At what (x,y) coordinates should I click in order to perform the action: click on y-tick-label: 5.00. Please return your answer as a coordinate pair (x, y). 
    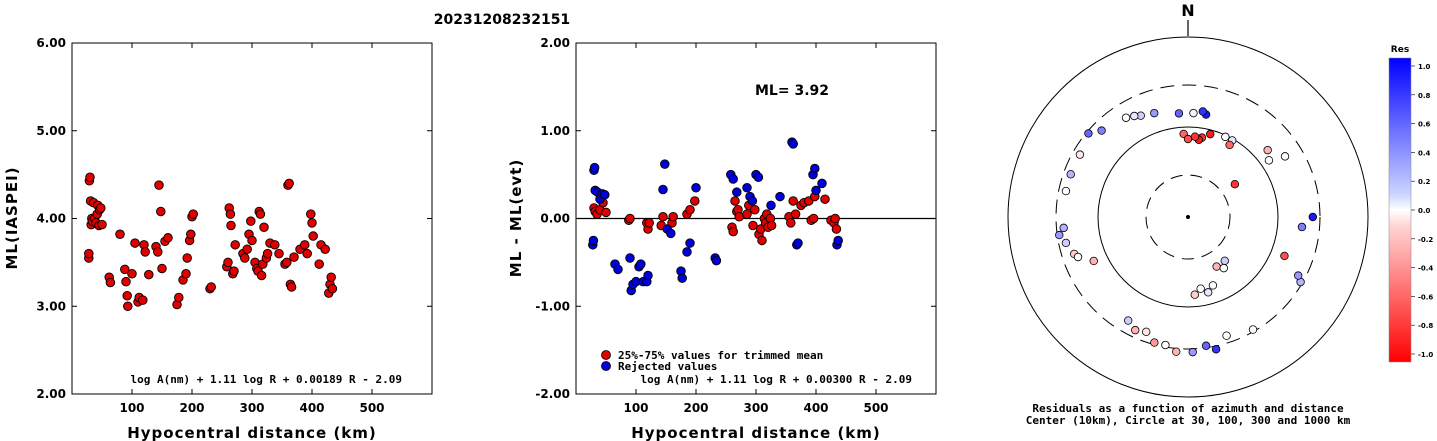
    Looking at the image, I should click on (51, 131).